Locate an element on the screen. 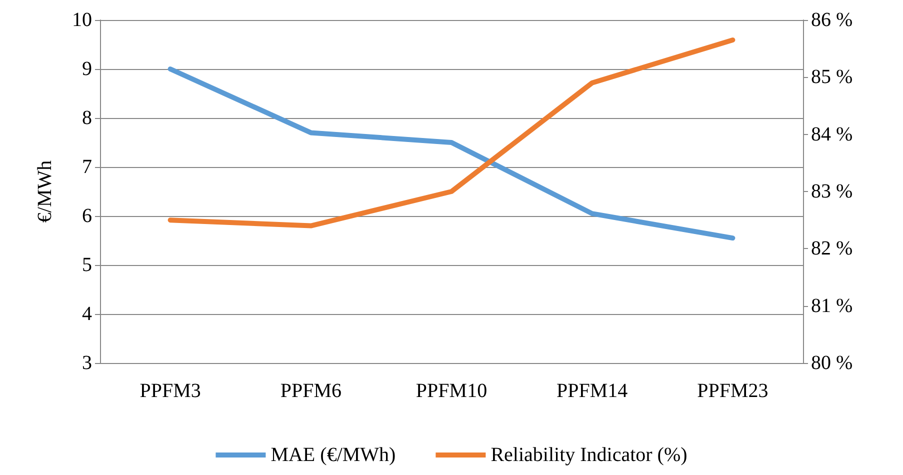 This screenshot has width=903, height=475. y-axis-title: €/MWh is located at coordinates (45, 191).